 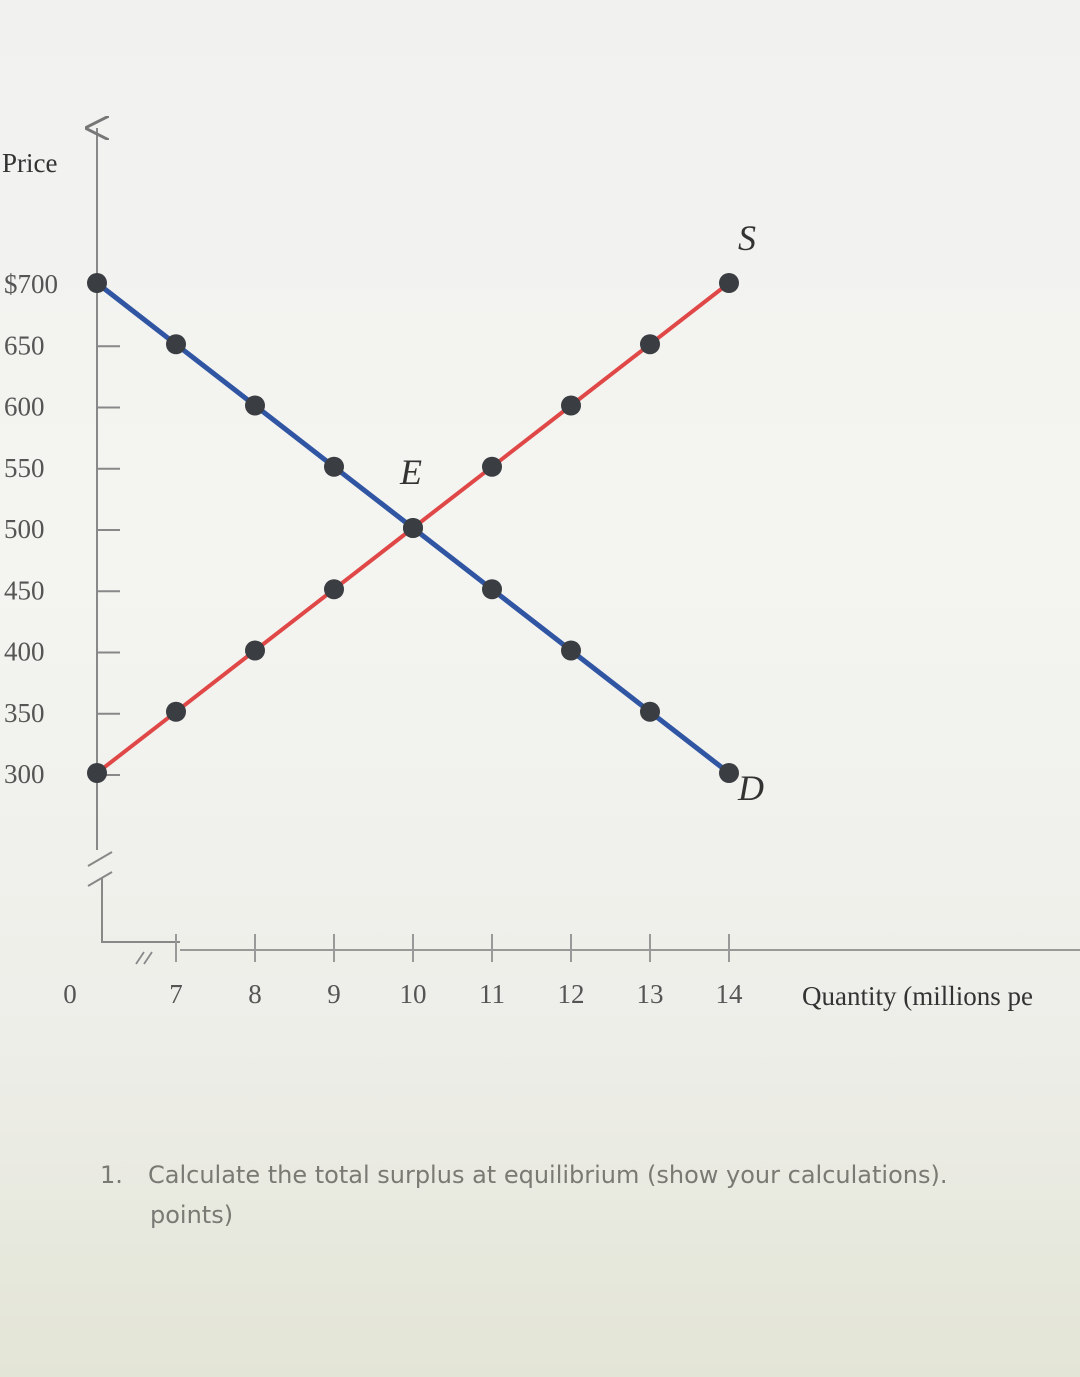 What do you see at coordinates (176, 994) in the screenshot?
I see `x-tick-label: 7` at bounding box center [176, 994].